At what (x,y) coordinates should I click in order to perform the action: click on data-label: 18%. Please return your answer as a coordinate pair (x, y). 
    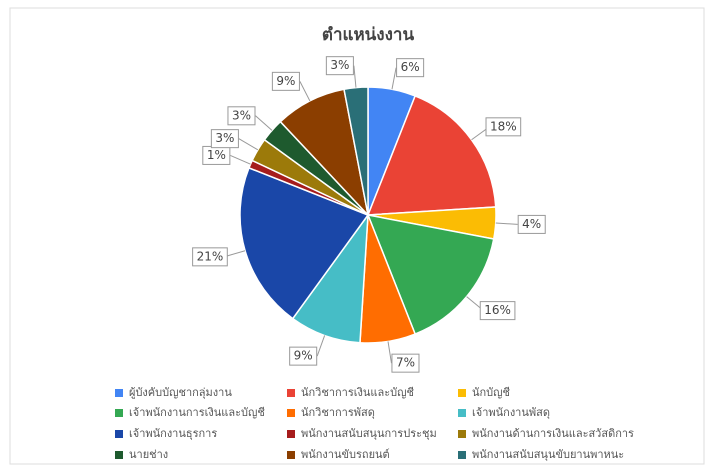
    Looking at the image, I should click on (503, 126).